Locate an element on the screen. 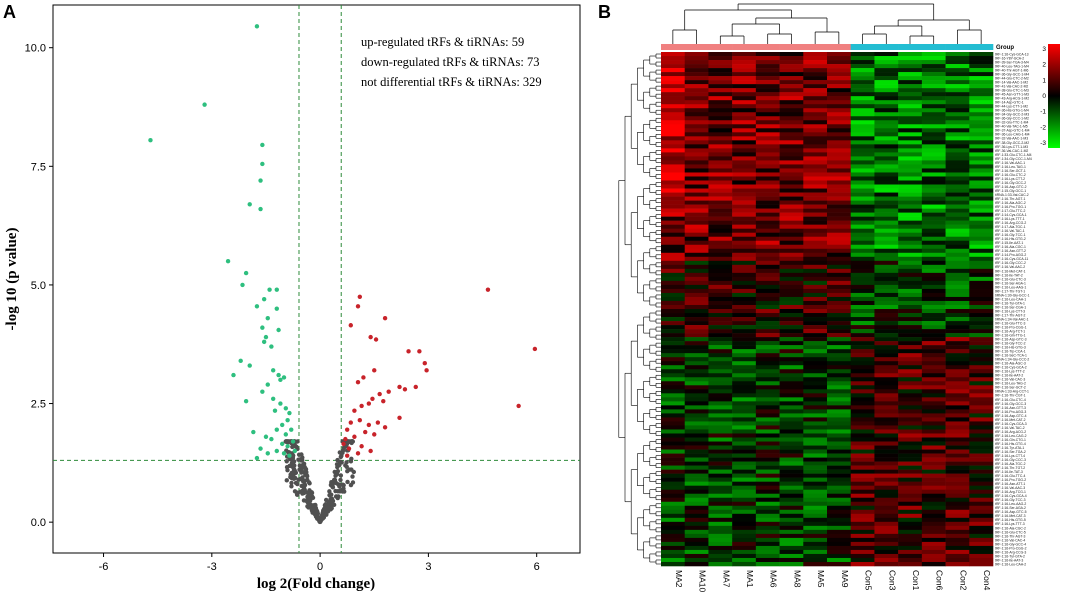 Image resolution: width=1065 pixels, height=597 pixels. color-scale-tick-label: -1 is located at coordinates (1043, 112).